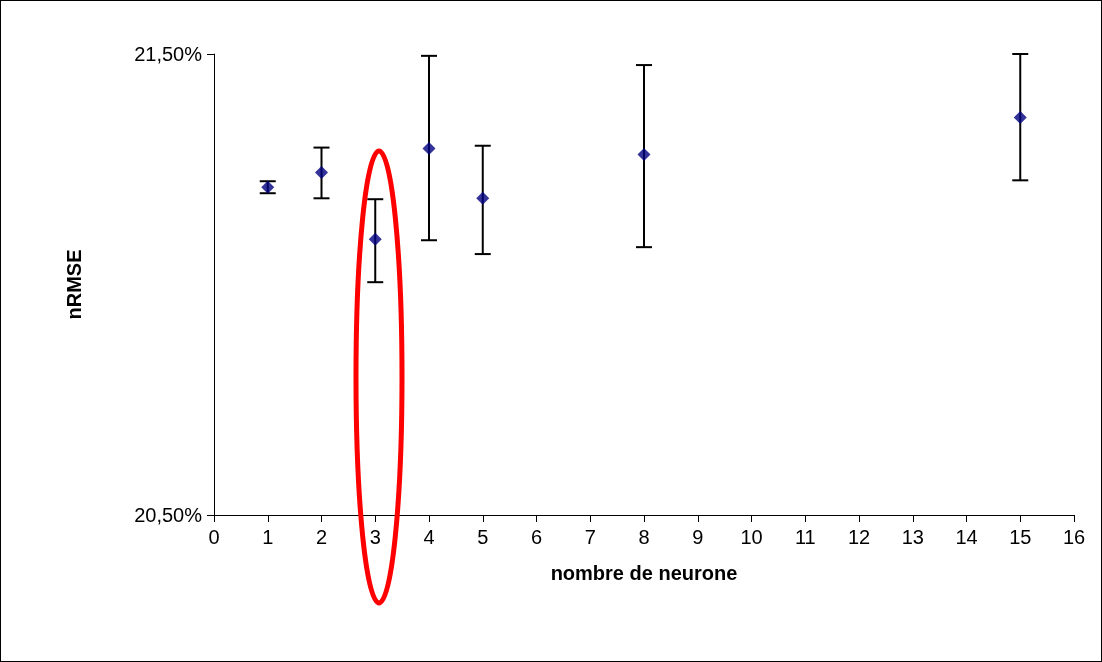 The width and height of the screenshot is (1102, 662). What do you see at coordinates (74, 284) in the screenshot?
I see `y-axis-title: nRMSE` at bounding box center [74, 284].